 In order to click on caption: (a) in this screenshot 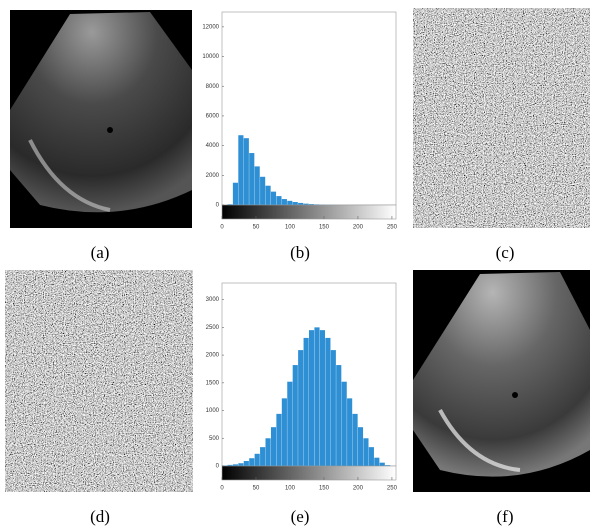, I will do `click(100, 252)`.